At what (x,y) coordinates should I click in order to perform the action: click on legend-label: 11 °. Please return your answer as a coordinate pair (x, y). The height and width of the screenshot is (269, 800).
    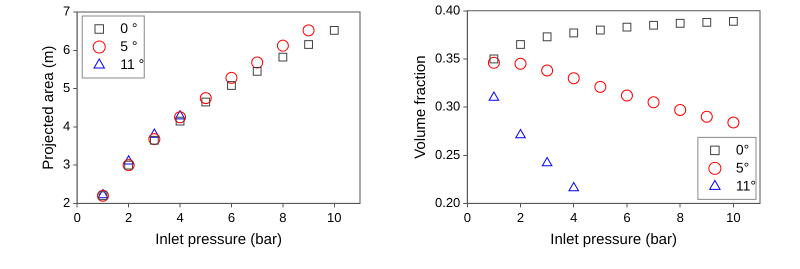
    Looking at the image, I should click on (132, 64).